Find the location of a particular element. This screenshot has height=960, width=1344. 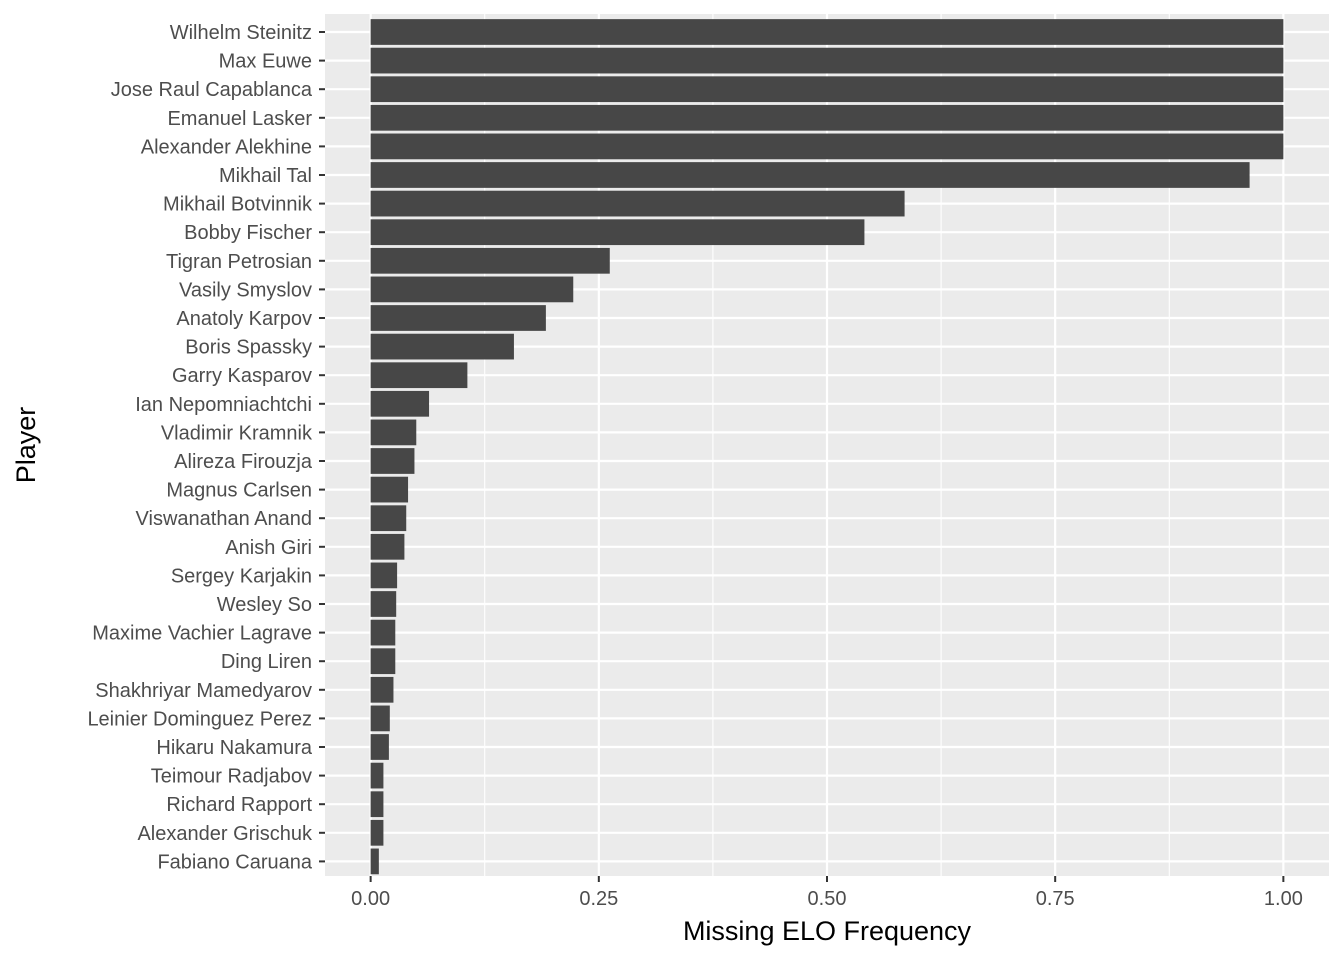

y-tick-label: Emanuel Lasker is located at coordinates (239, 119).